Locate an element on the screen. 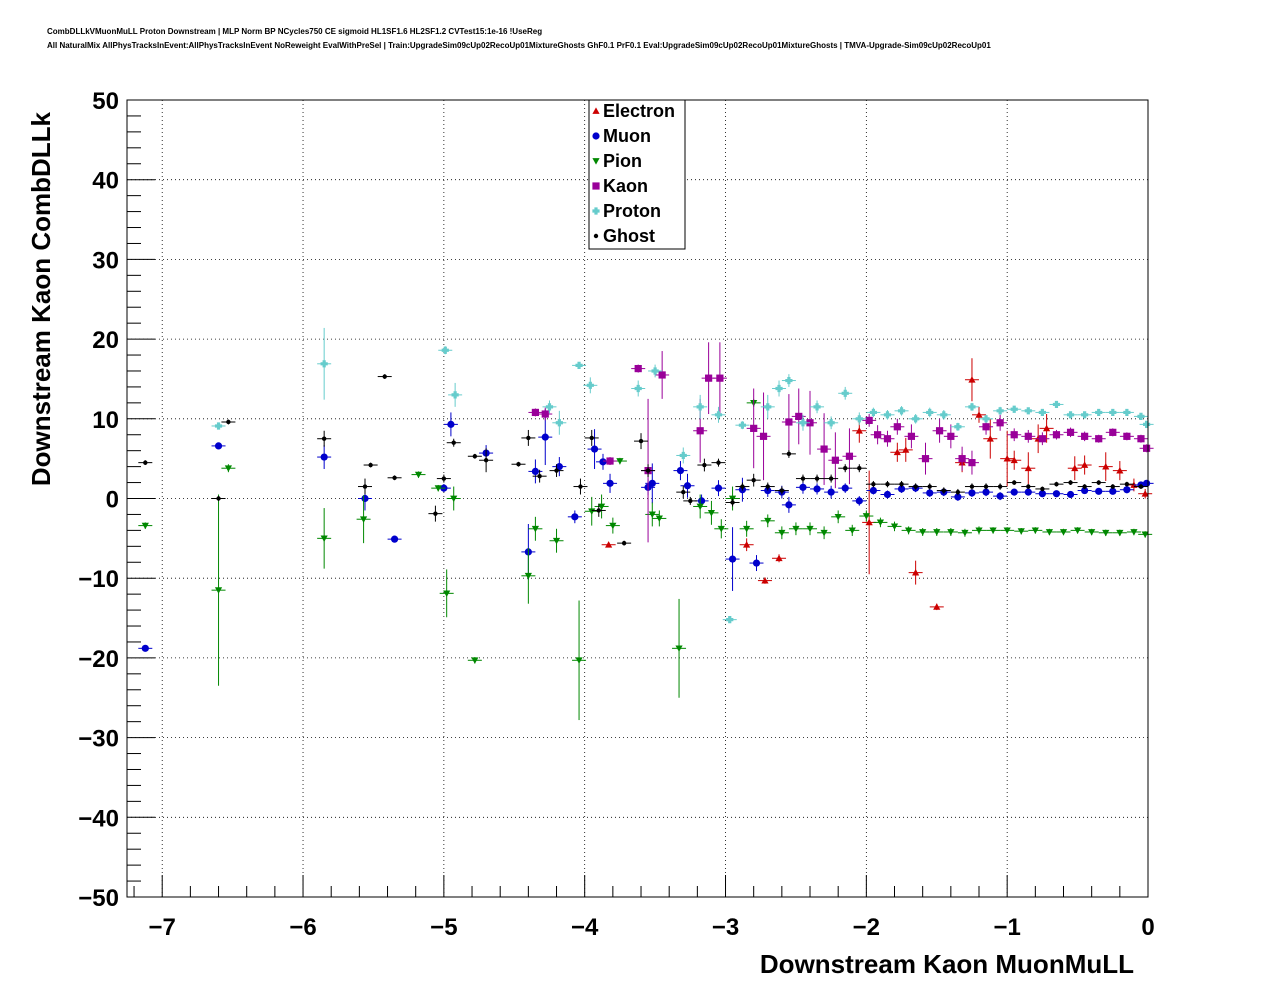  legend-label: Muon is located at coordinates (627, 136).